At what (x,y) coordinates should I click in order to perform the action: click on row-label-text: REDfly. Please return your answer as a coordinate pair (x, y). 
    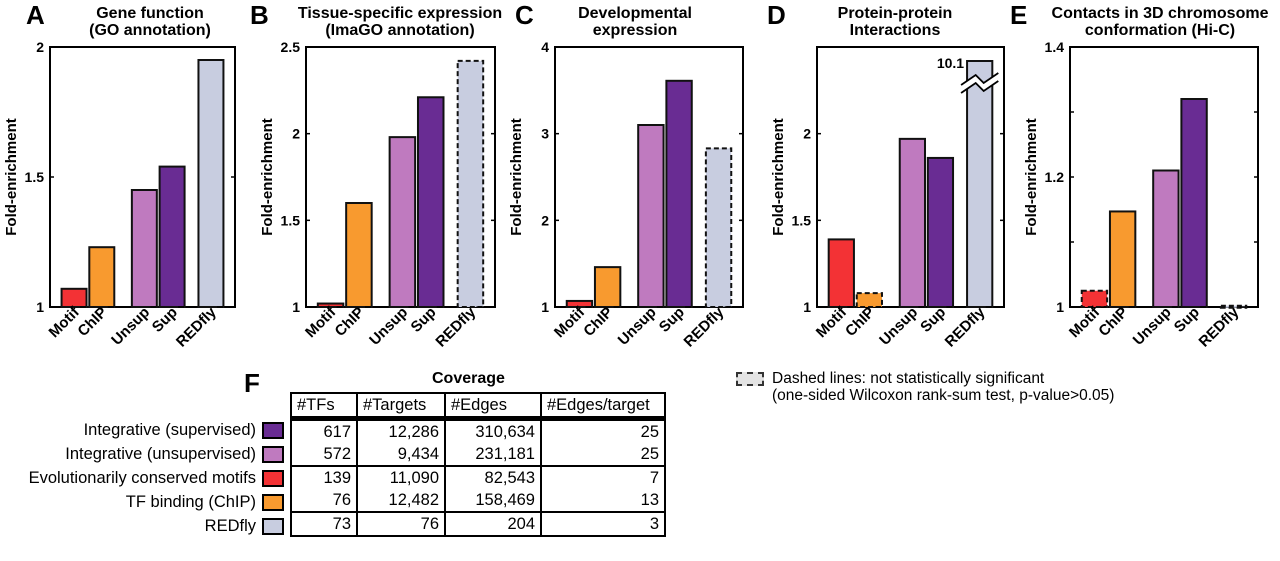
    Looking at the image, I should click on (230, 526).